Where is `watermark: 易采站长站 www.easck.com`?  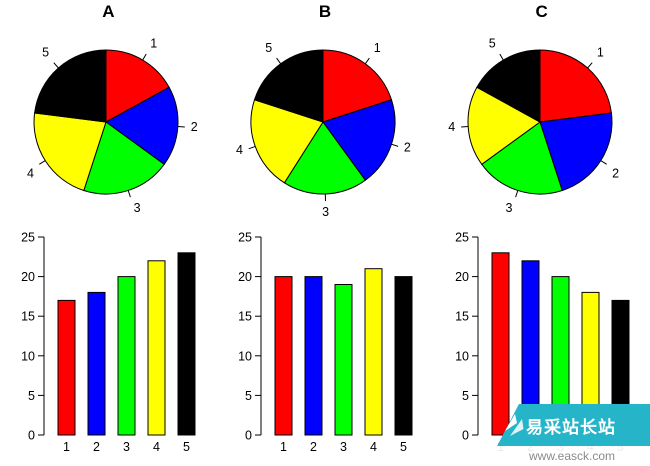 watermark: 易采站长站 www.easck.com is located at coordinates (572, 435).